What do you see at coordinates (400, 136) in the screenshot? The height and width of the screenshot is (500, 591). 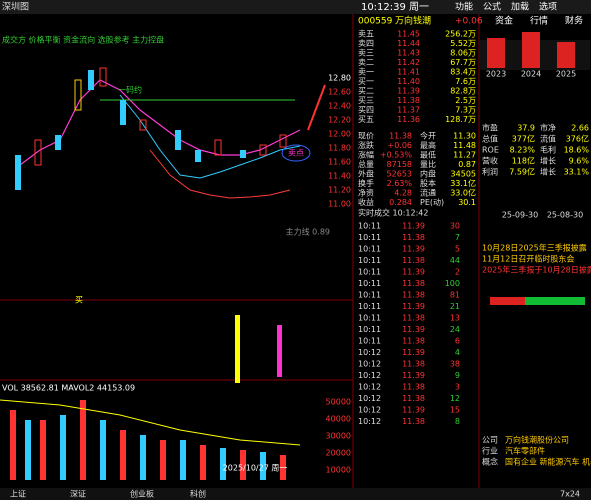 I see `stat-value: 11.38` at bounding box center [400, 136].